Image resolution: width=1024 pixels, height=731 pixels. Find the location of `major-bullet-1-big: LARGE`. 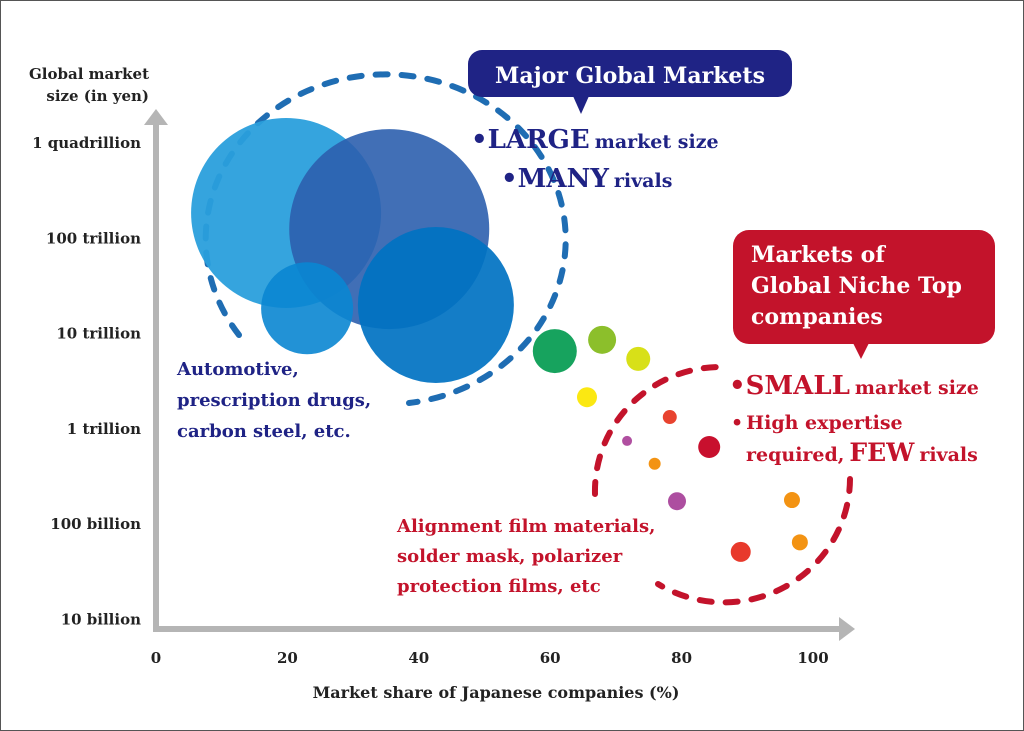

major-bullet-1-big: LARGE is located at coordinates (539, 140).